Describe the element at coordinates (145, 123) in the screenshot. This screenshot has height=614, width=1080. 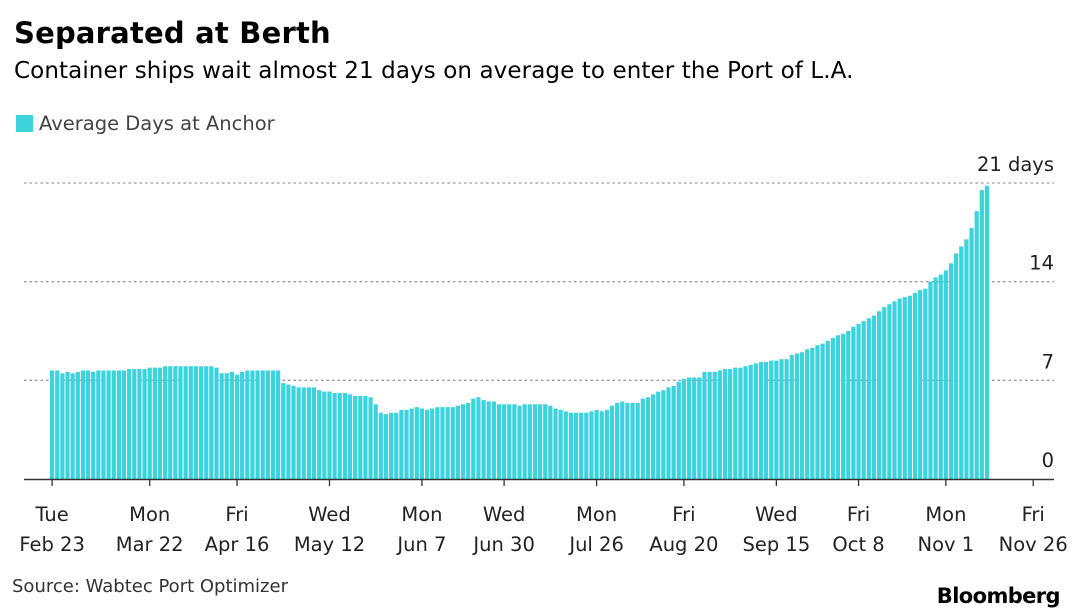
I see `legend: Average Days at Anchor` at that location.